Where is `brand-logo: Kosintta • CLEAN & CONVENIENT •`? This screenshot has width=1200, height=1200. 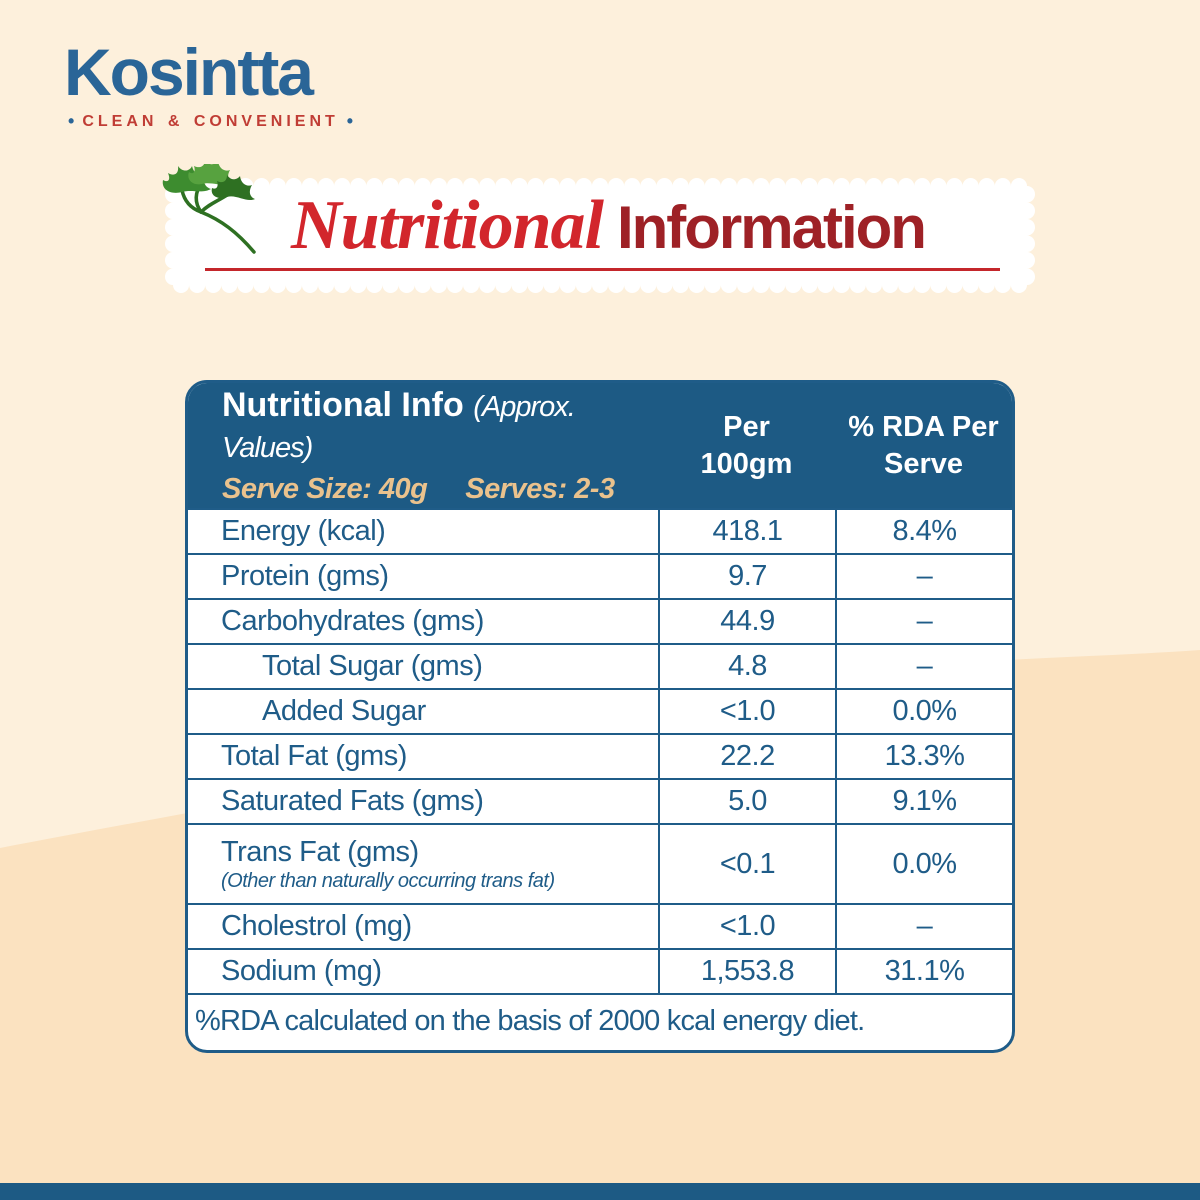
brand-logo: Kosintta • CLEAN & CONVENIENT • is located at coordinates (208, 83).